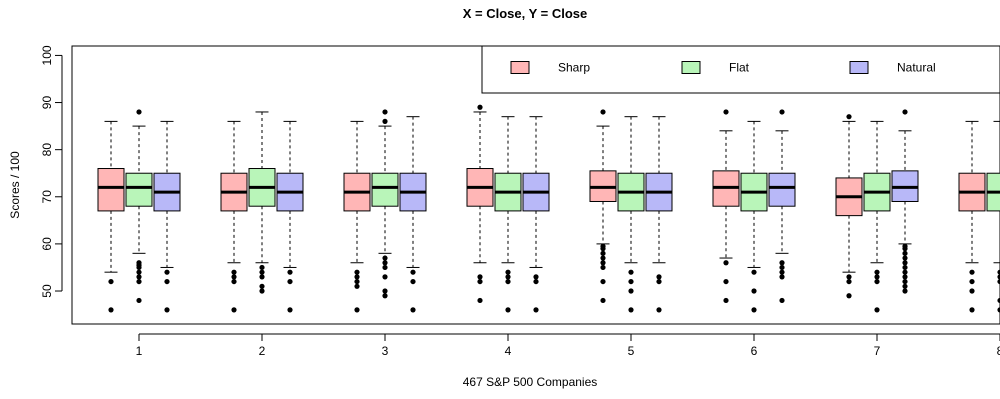  I want to click on y-tick-label: 90, so click(47, 103).